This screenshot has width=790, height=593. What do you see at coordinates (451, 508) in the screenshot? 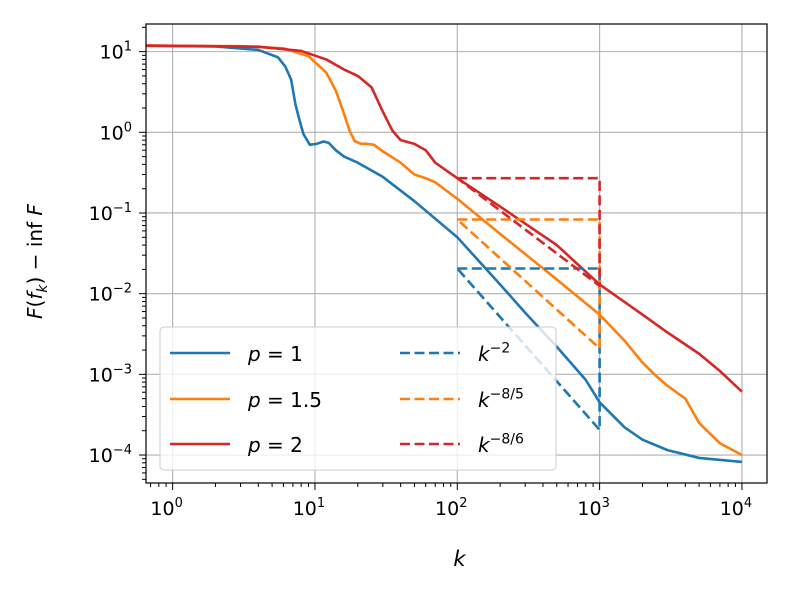
I see `x-tick-label: 102` at bounding box center [451, 508].